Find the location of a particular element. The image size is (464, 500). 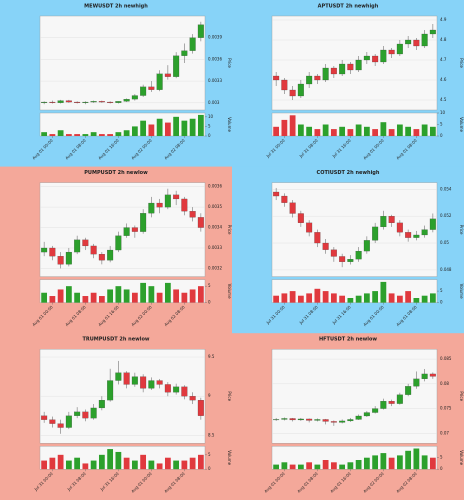

chart-title: MEWUSDT 2h newhigh is located at coordinates (116, 7).